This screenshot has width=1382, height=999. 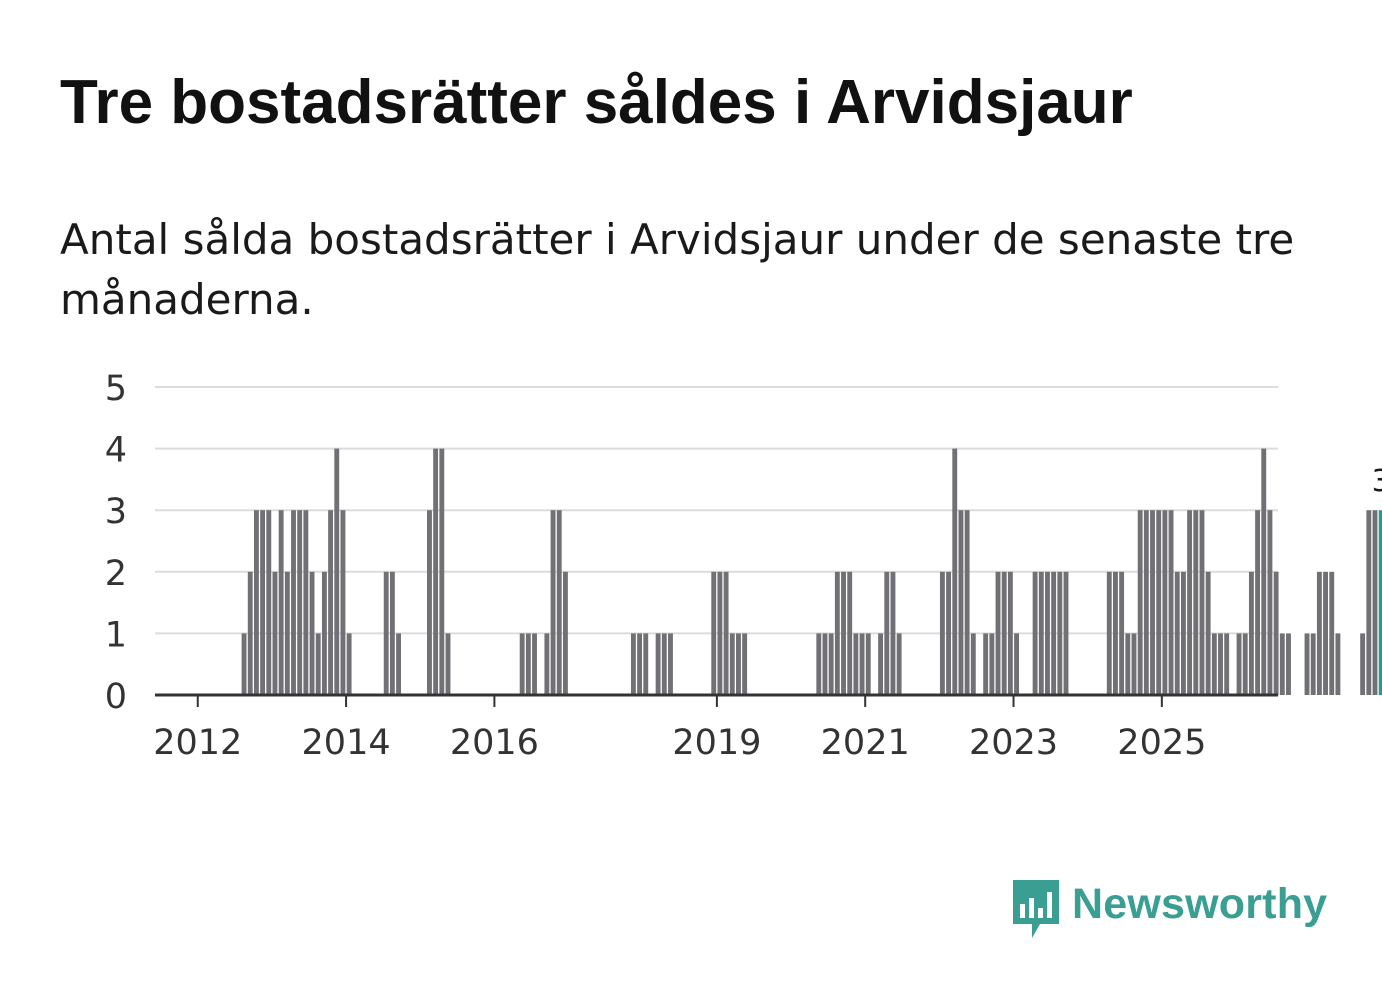 I want to click on y-tick-label: 0, so click(x=116, y=697).